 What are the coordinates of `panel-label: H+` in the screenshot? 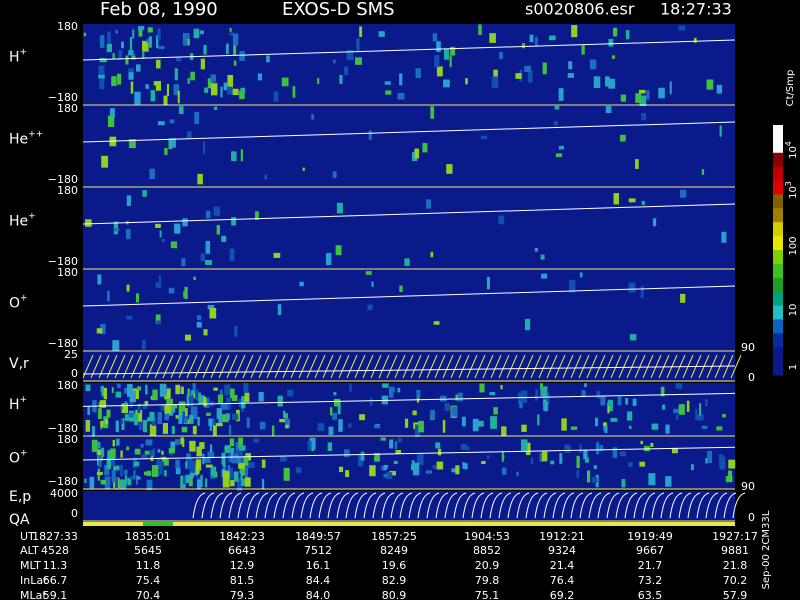 It's located at (18, 403).